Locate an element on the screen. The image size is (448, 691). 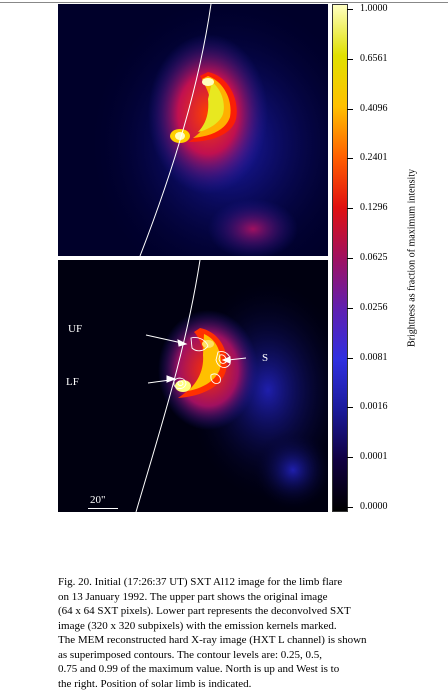
lf-label: LF is located at coordinates (72, 382).